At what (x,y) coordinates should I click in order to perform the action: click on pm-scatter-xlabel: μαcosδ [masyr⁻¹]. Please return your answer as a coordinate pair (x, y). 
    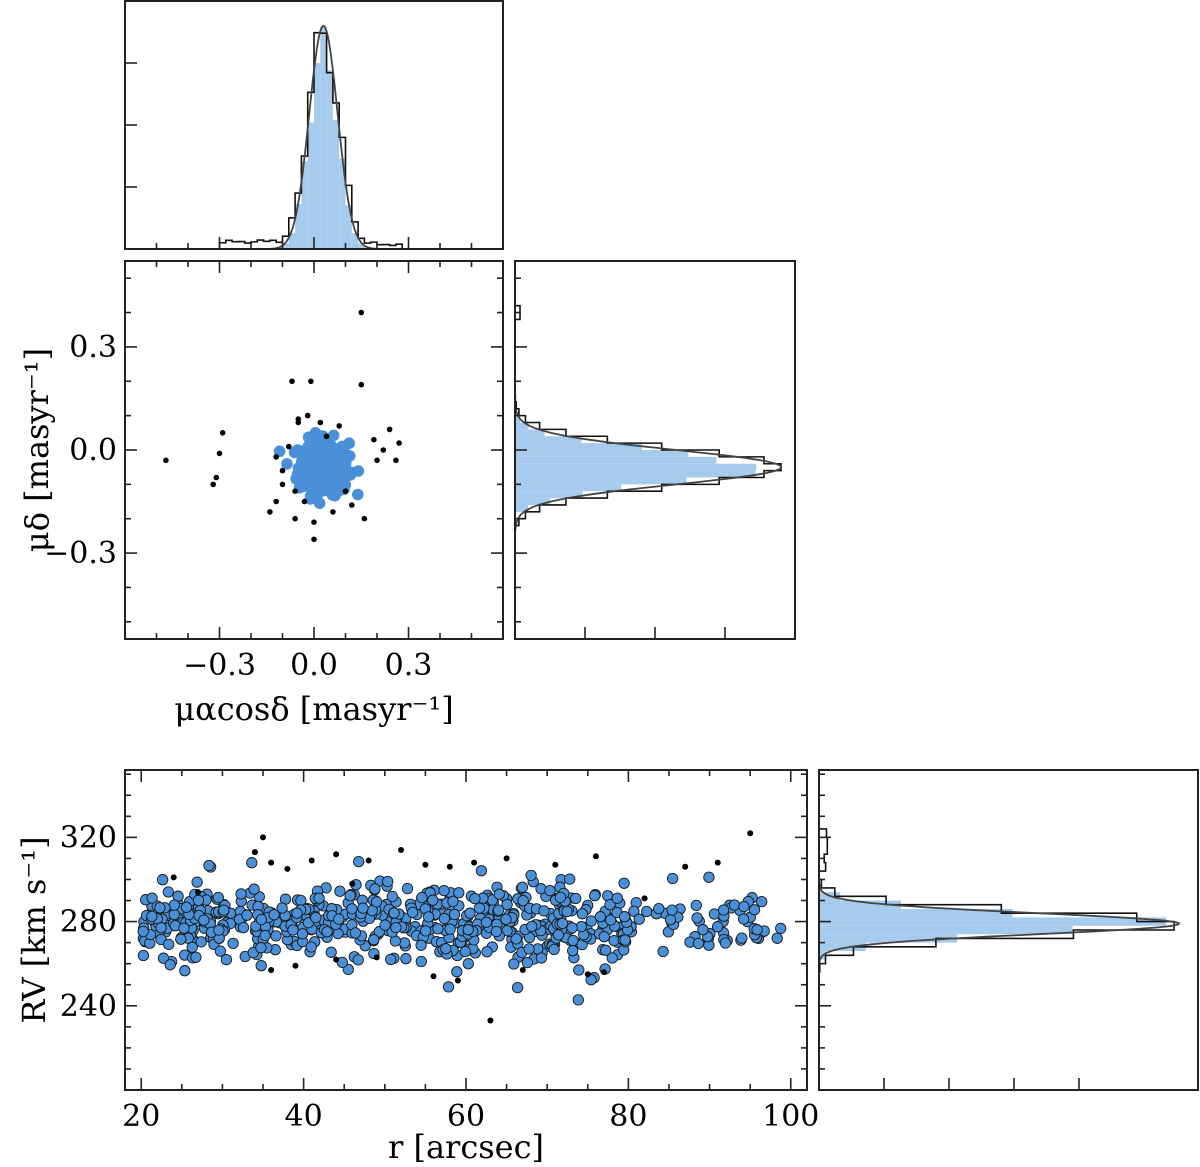
    Looking at the image, I should click on (313, 709).